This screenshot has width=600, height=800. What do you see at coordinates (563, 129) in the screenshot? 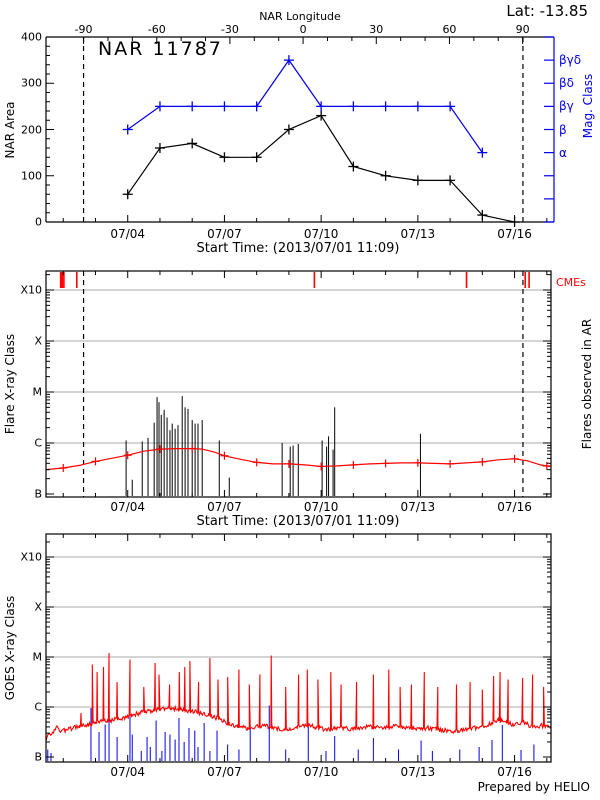
I see `mag-class-tick-label: β` at bounding box center [563, 129].